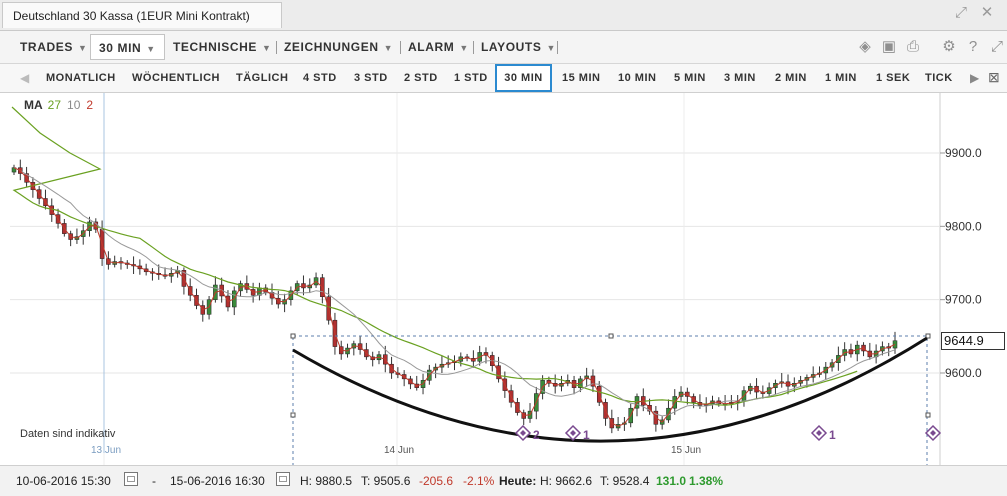  I want to click on period-4h: 4 STD, so click(320, 78).